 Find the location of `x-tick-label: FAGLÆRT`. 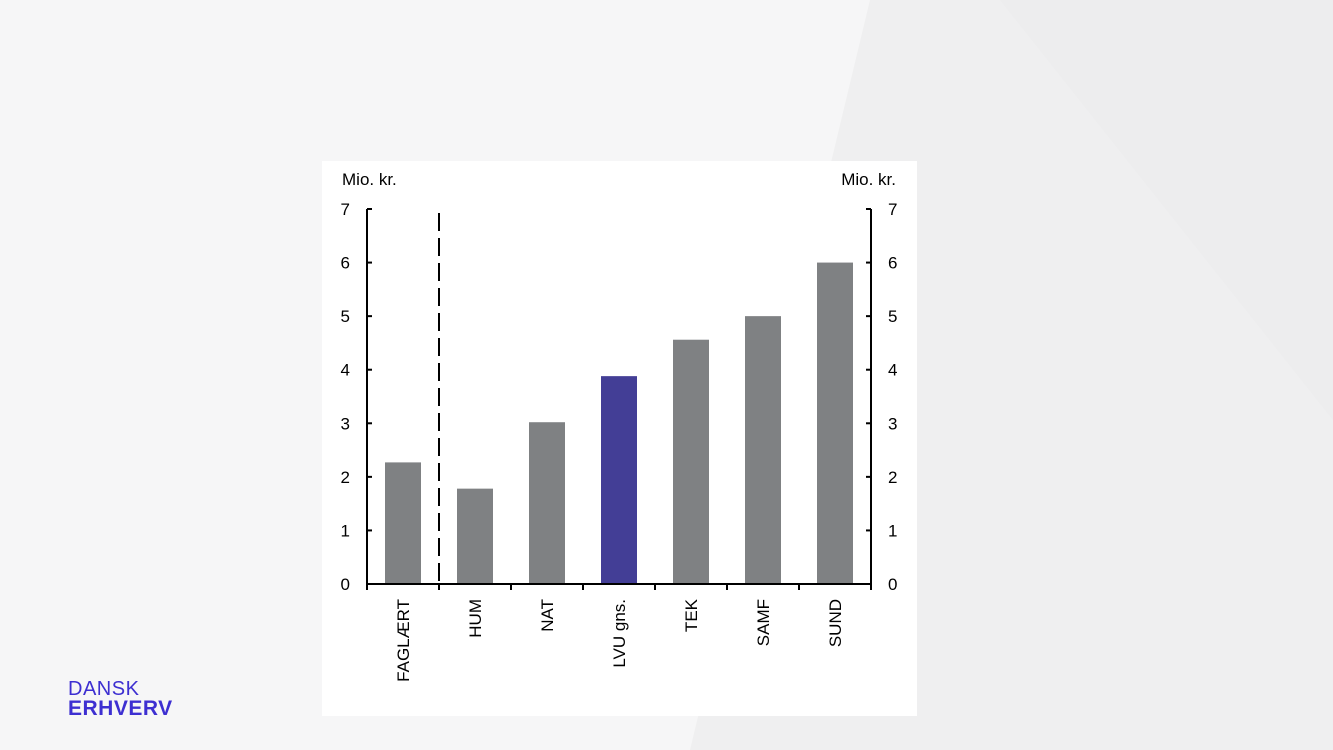

x-tick-label: FAGLÆRT is located at coordinates (403, 640).